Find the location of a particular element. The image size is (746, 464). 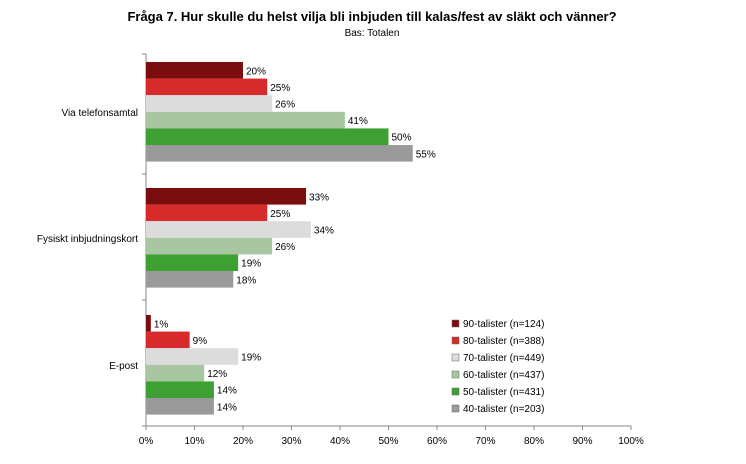

x-tick-label: 0% is located at coordinates (146, 441).